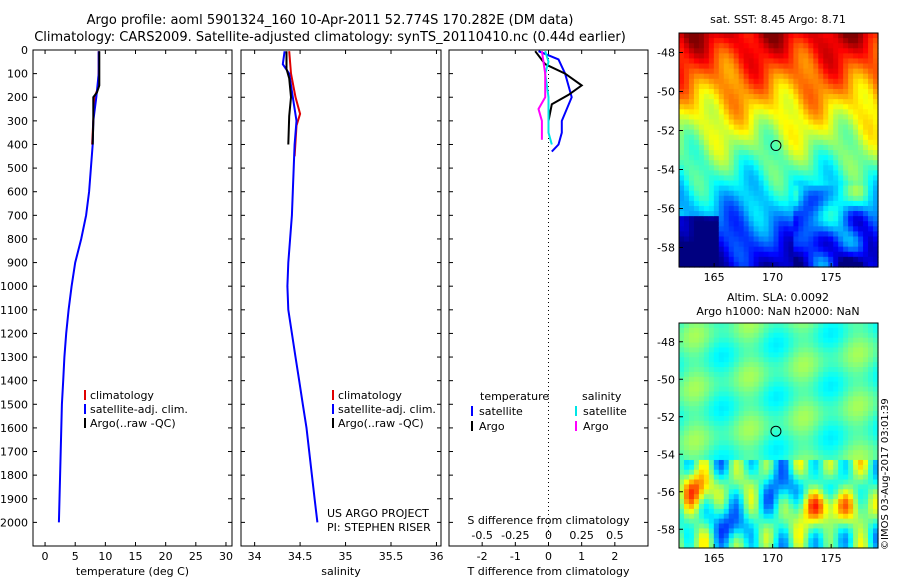  What do you see at coordinates (548, 520) in the screenshot?
I see `secondary-axis-label: S difference from climatology` at bounding box center [548, 520].